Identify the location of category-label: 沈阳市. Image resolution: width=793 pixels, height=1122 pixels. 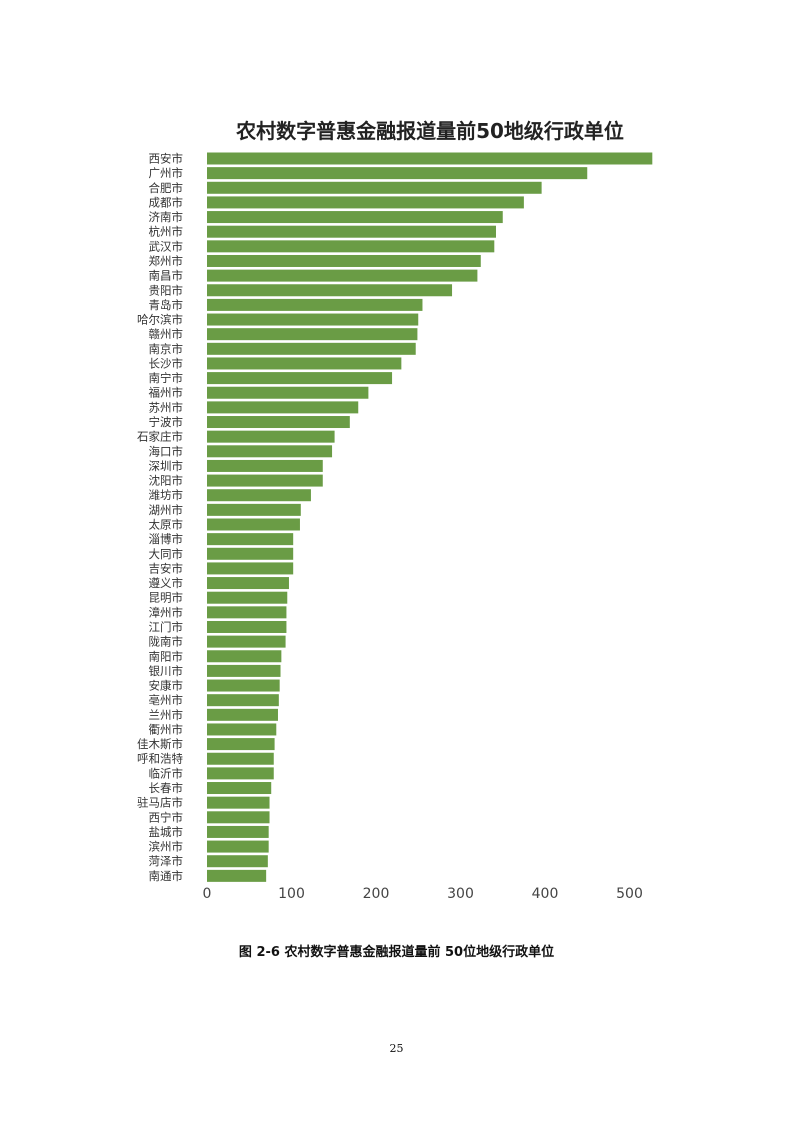
(166, 481).